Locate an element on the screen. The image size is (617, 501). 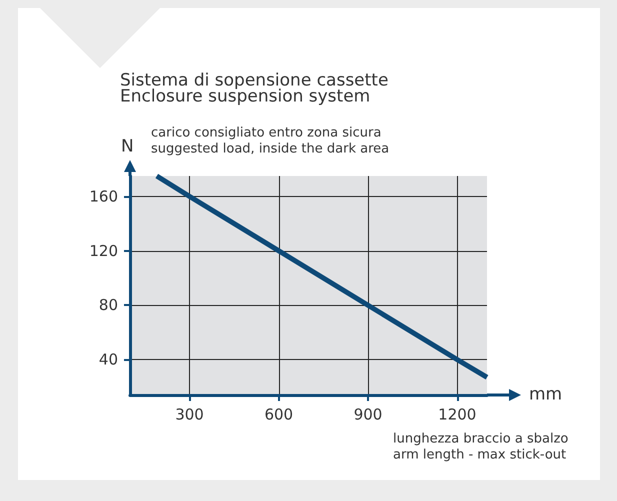
x-tick-label: 900 is located at coordinates (368, 415).